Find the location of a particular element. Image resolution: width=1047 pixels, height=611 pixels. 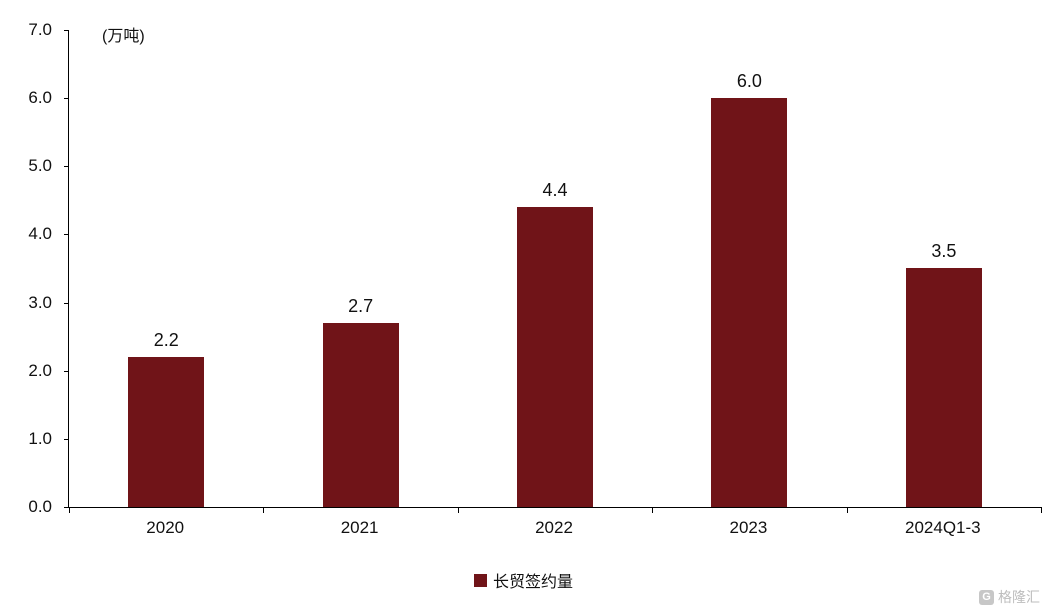

bar-2023 is located at coordinates (749, 302).